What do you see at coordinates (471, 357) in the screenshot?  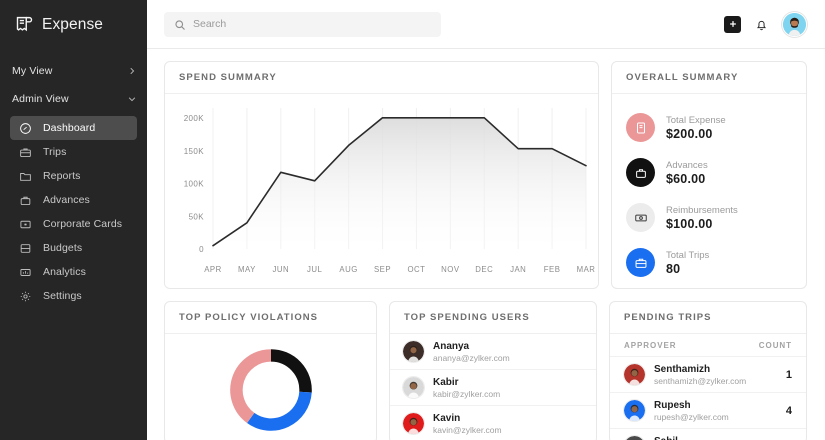 I see `user-email: ananya@zylker.com` at bounding box center [471, 357].